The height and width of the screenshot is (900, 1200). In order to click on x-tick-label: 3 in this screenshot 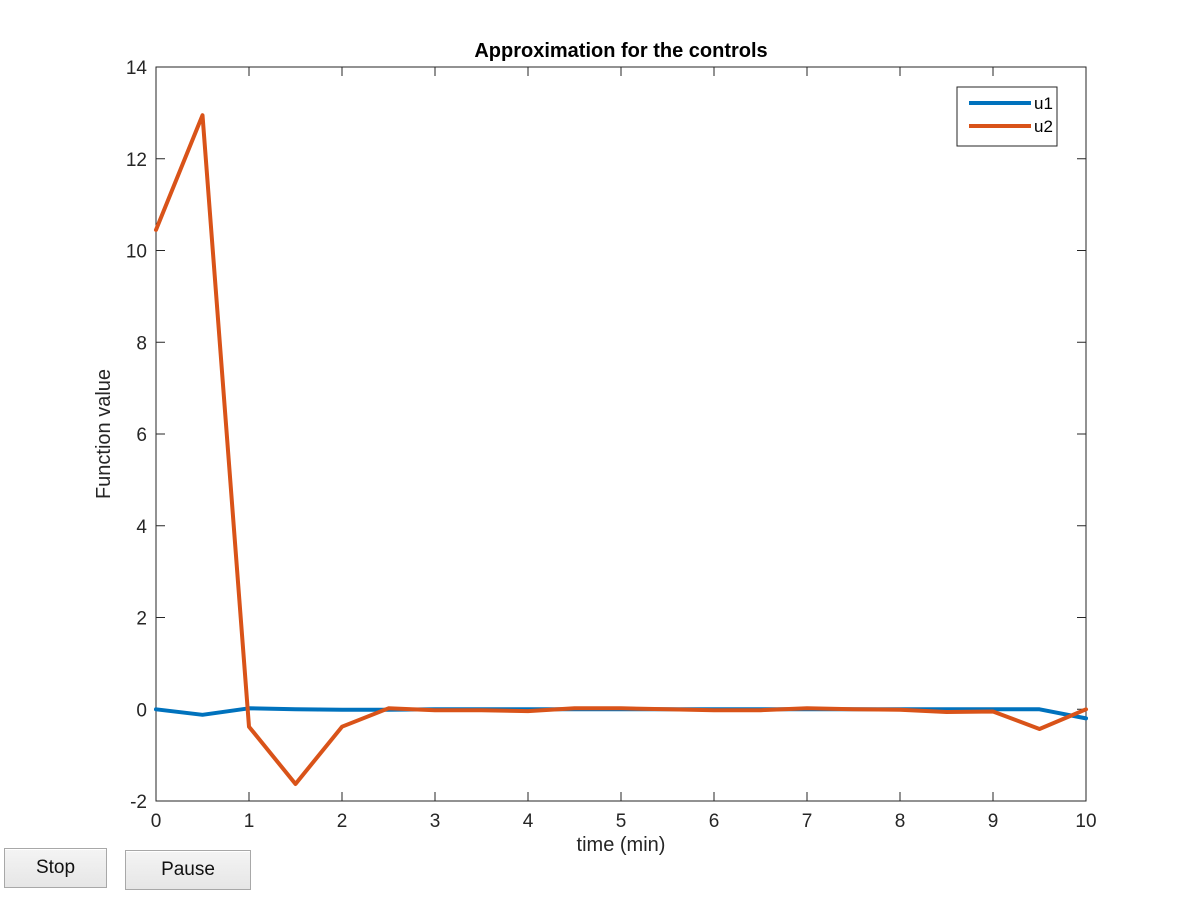, I will do `click(435, 821)`.